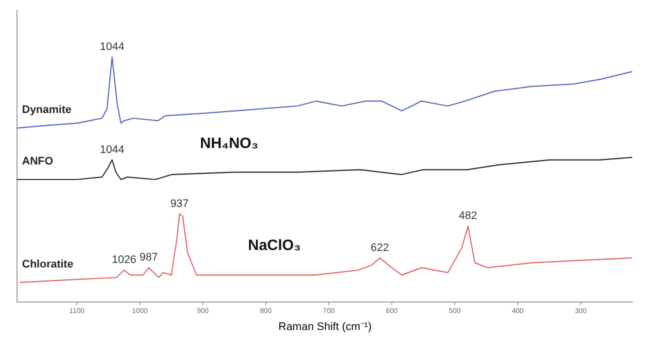  What do you see at coordinates (379, 248) in the screenshot?
I see `annotation: 622` at bounding box center [379, 248].